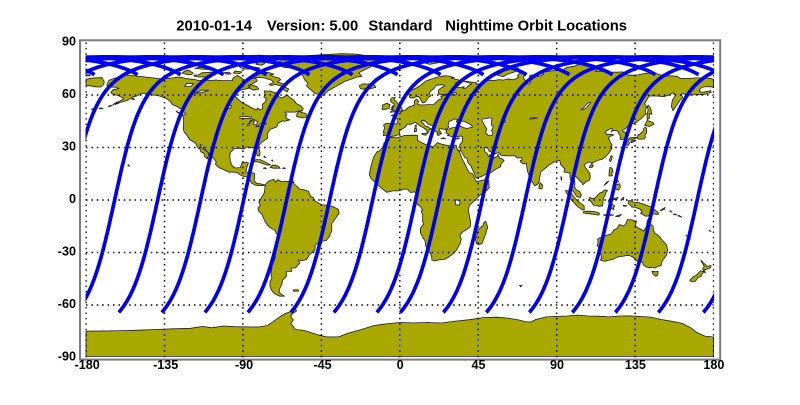 The image size is (800, 405). I want to click on svg-text: Standard, so click(400, 27).